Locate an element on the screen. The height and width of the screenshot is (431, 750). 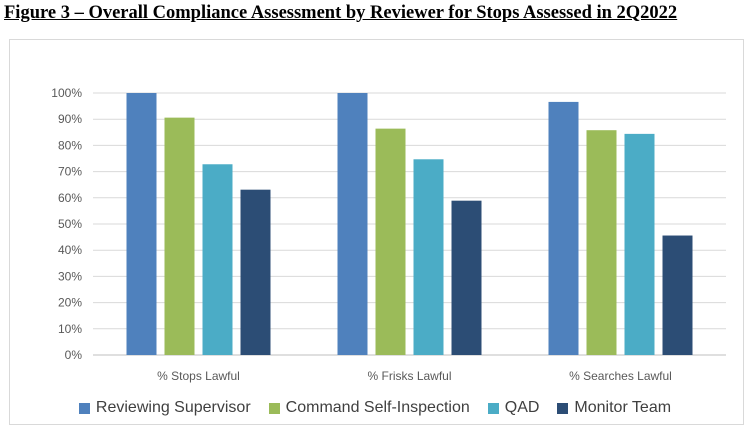
legend-label: Reviewing Supervisor is located at coordinates (173, 407).